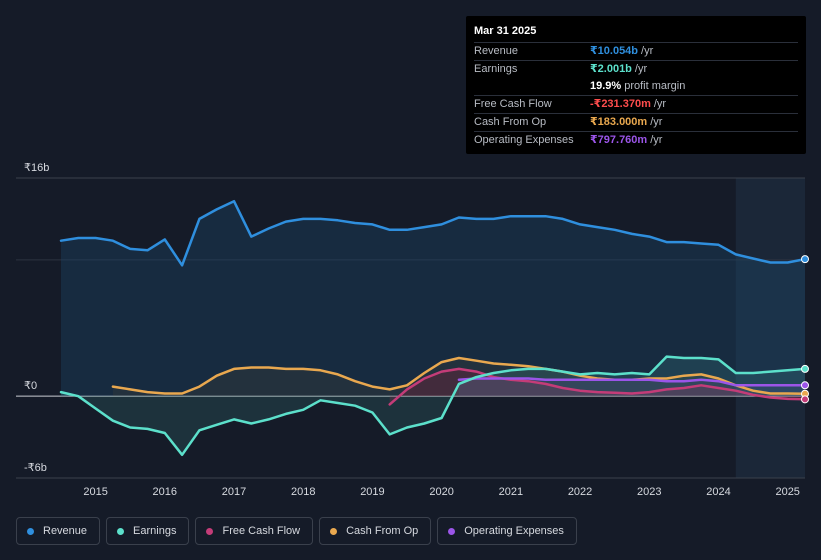  Describe the element at coordinates (30, 386) in the screenshot. I see `y-tick-label: ₹0` at that location.